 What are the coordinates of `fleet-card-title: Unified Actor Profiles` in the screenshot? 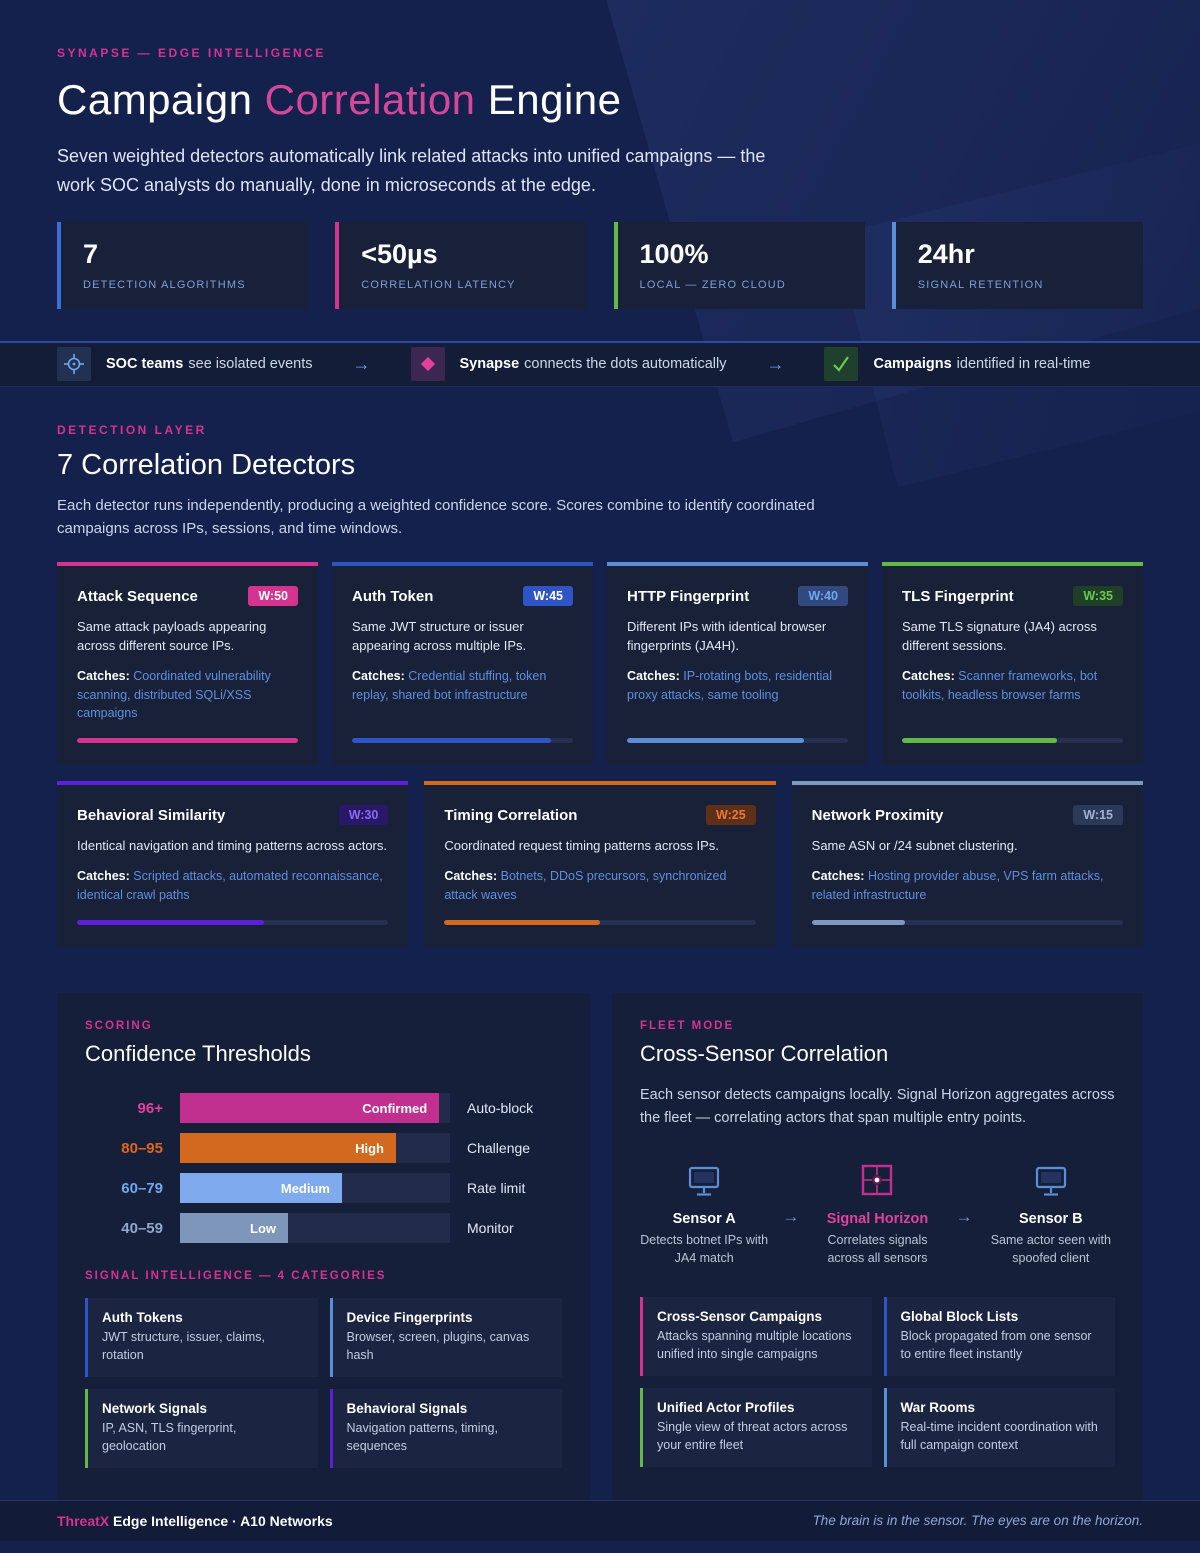 It's located at (726, 1408).